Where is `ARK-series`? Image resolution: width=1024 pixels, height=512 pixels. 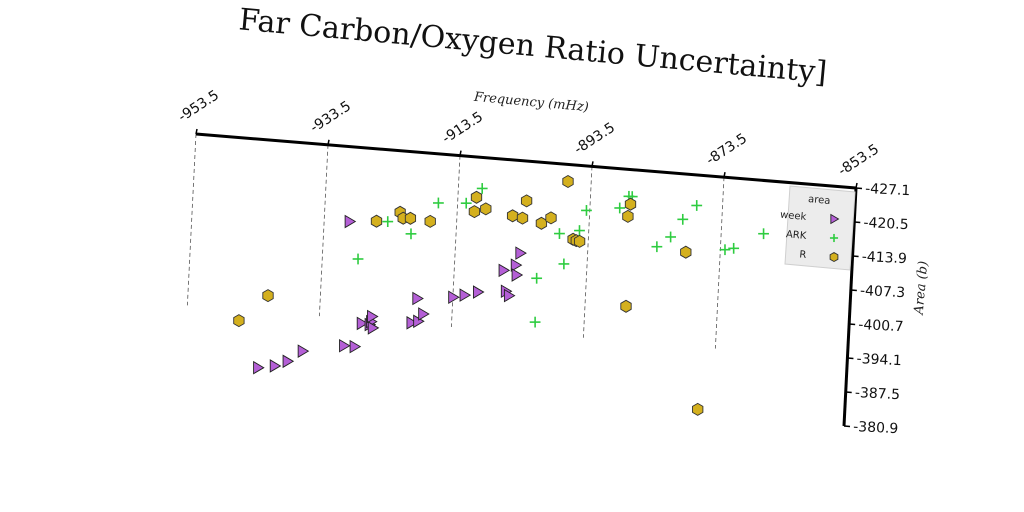 ARK-series is located at coordinates (580, 255).